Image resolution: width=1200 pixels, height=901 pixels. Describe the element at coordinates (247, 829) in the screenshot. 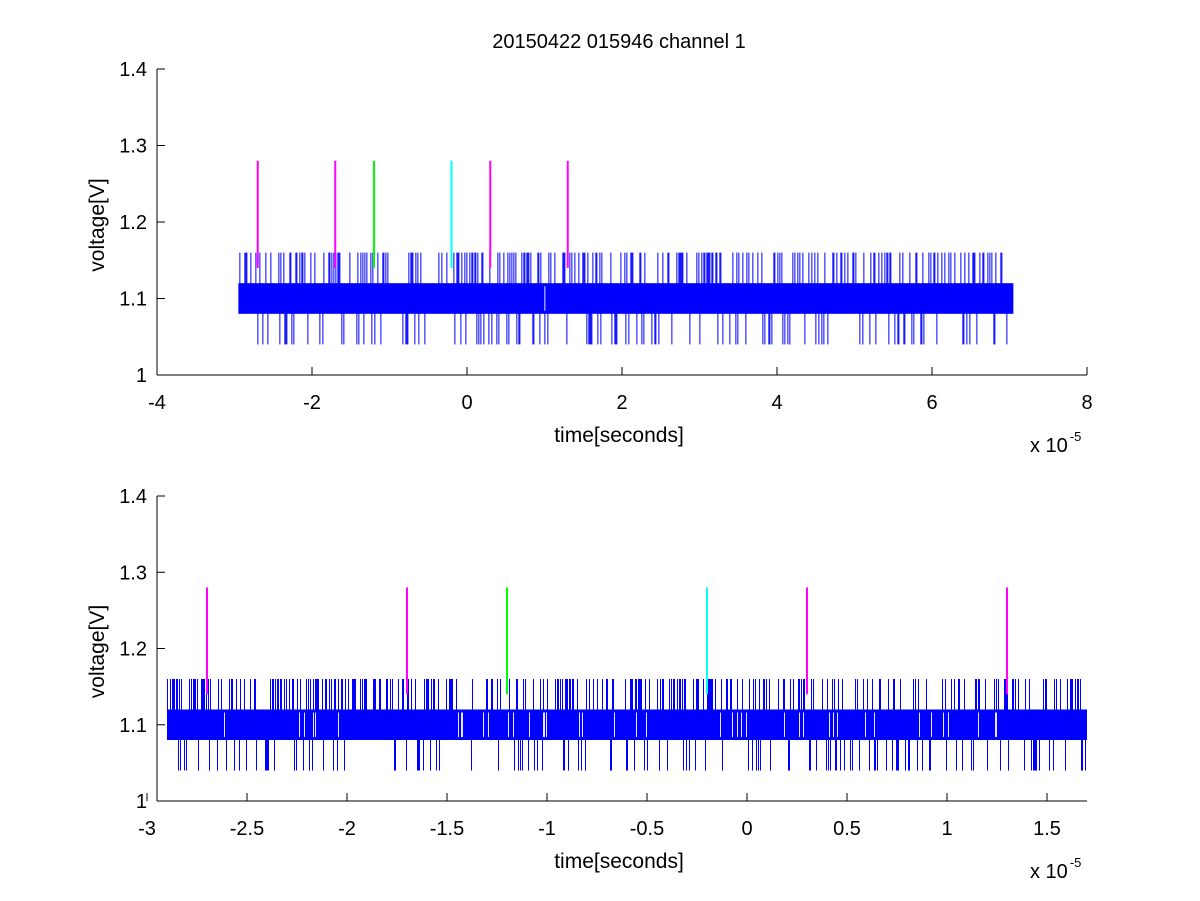

I see `x-tick-label: -2.5` at that location.